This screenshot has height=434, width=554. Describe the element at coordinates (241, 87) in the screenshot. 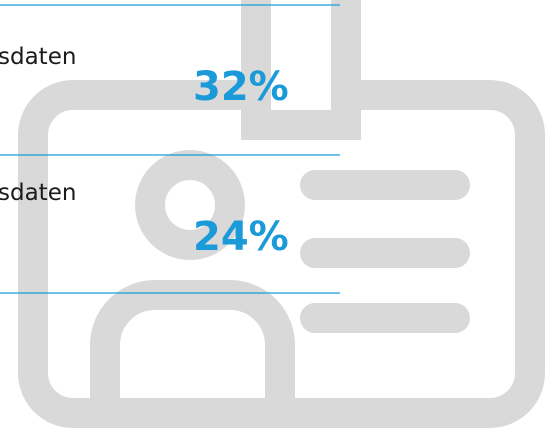

I see `item-value: 32%` at that location.